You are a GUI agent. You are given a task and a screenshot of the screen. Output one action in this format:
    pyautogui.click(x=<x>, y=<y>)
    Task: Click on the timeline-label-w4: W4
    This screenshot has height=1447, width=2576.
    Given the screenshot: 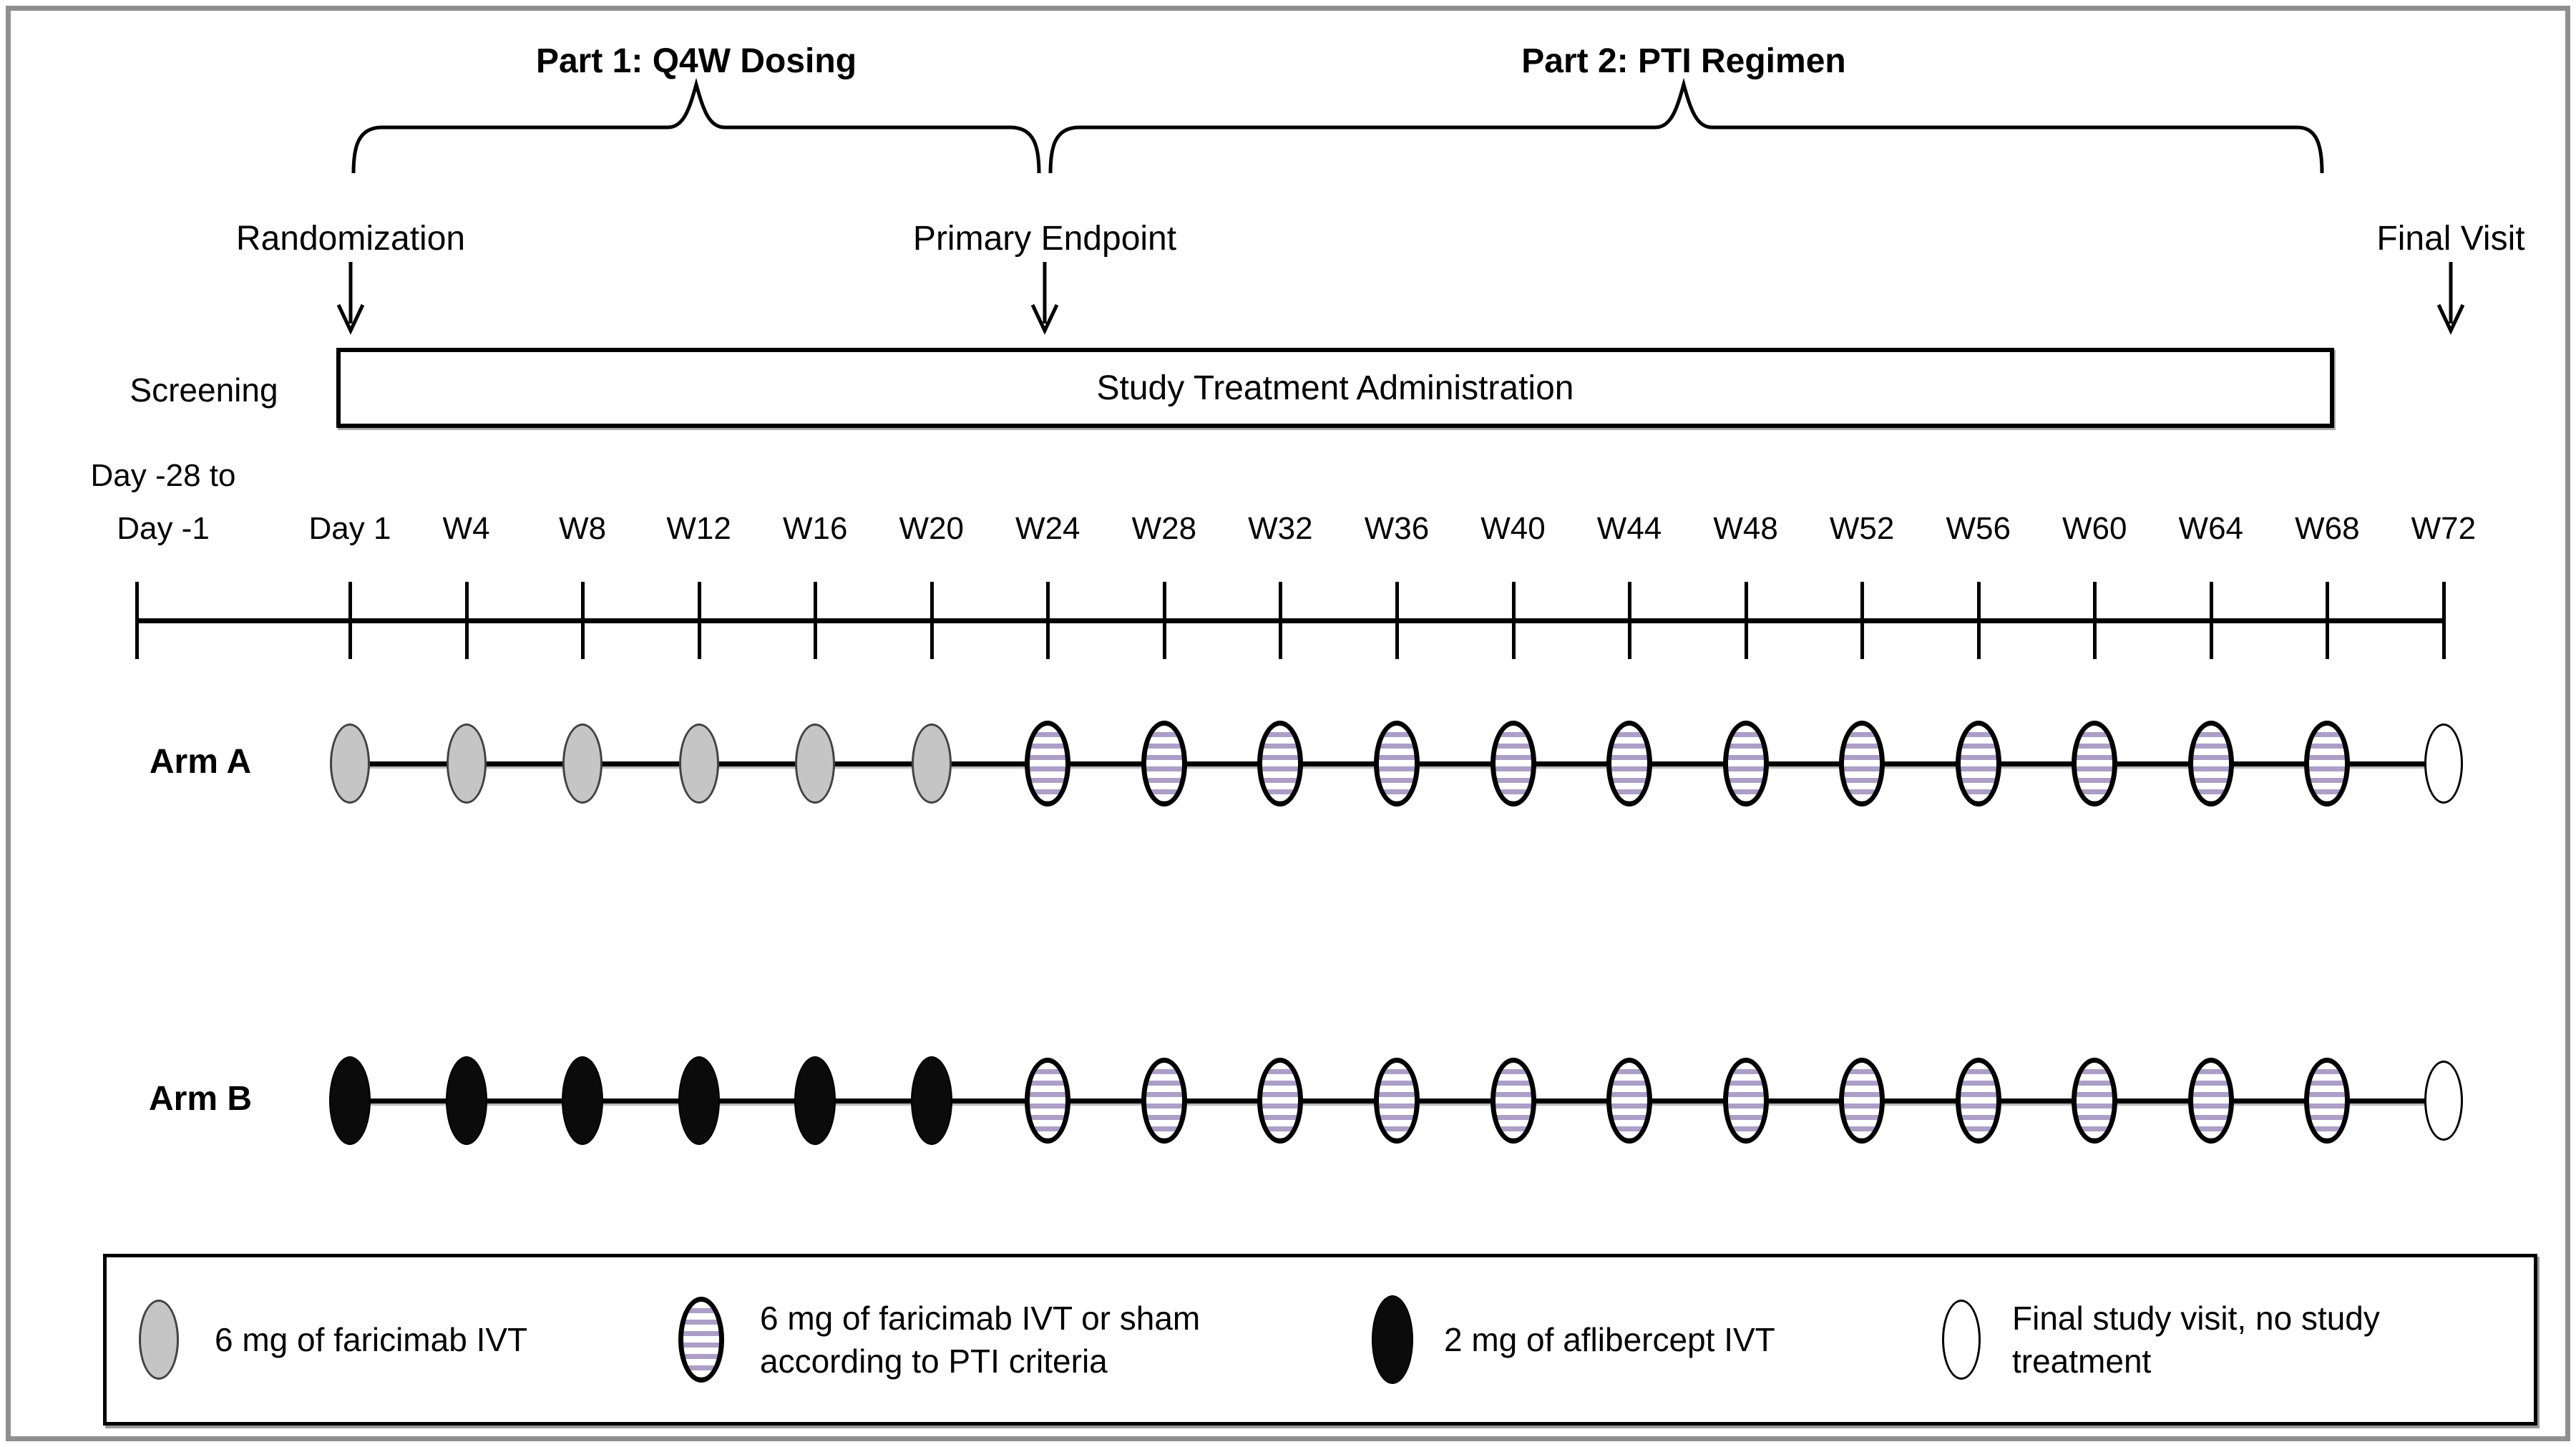 What is the action you would take?
    pyautogui.click(x=466, y=528)
    